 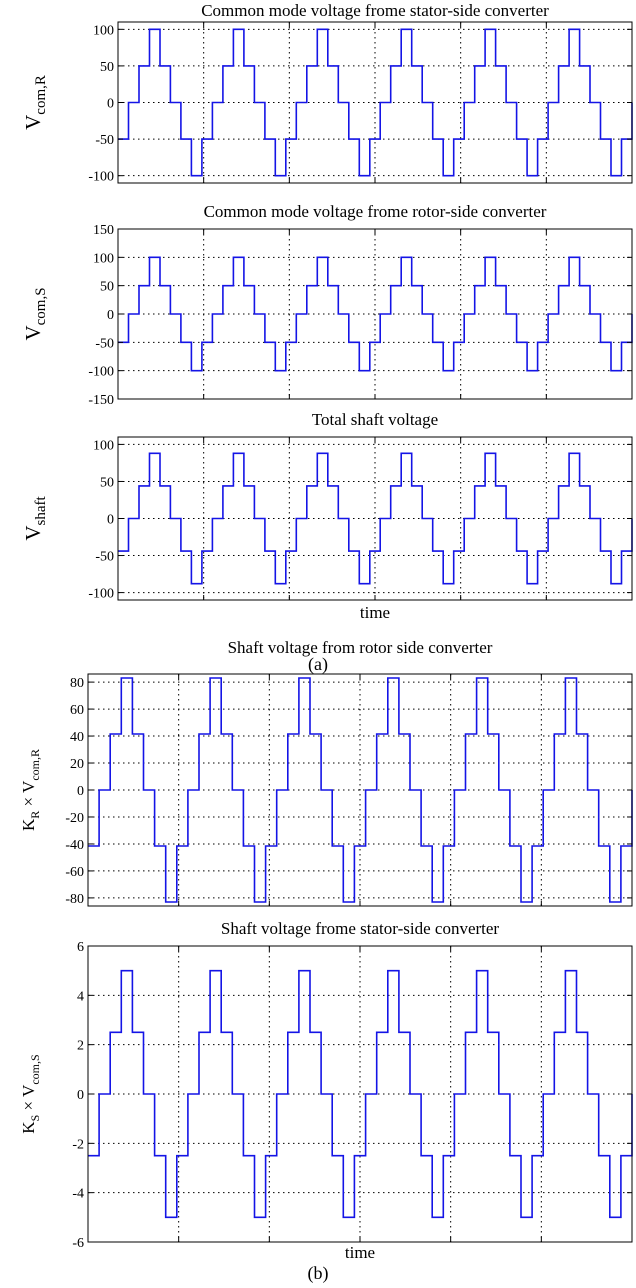 I want to click on plot-title: Shaft voltage from rotor side converter, so click(x=360, y=647).